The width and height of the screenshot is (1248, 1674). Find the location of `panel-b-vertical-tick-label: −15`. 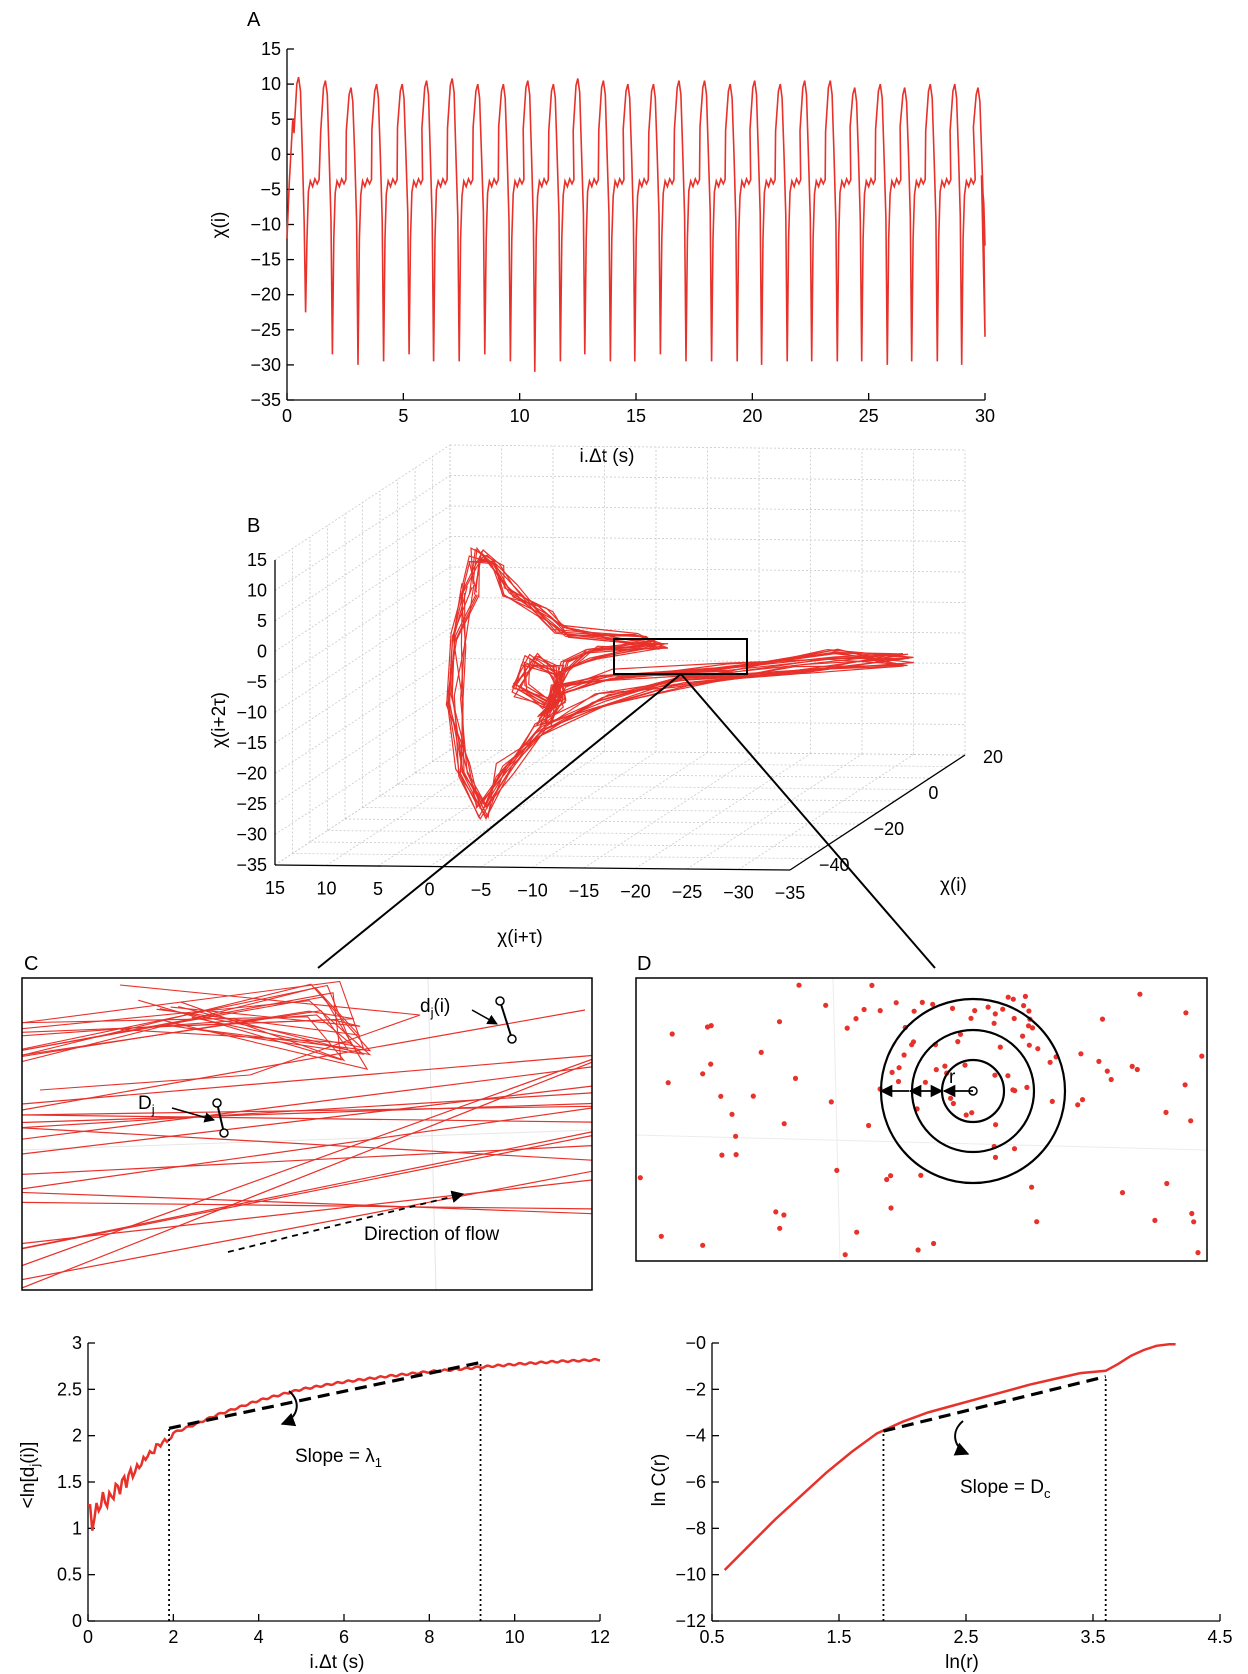

panel-b-vertical-tick-label: −15 is located at coordinates (251, 743).